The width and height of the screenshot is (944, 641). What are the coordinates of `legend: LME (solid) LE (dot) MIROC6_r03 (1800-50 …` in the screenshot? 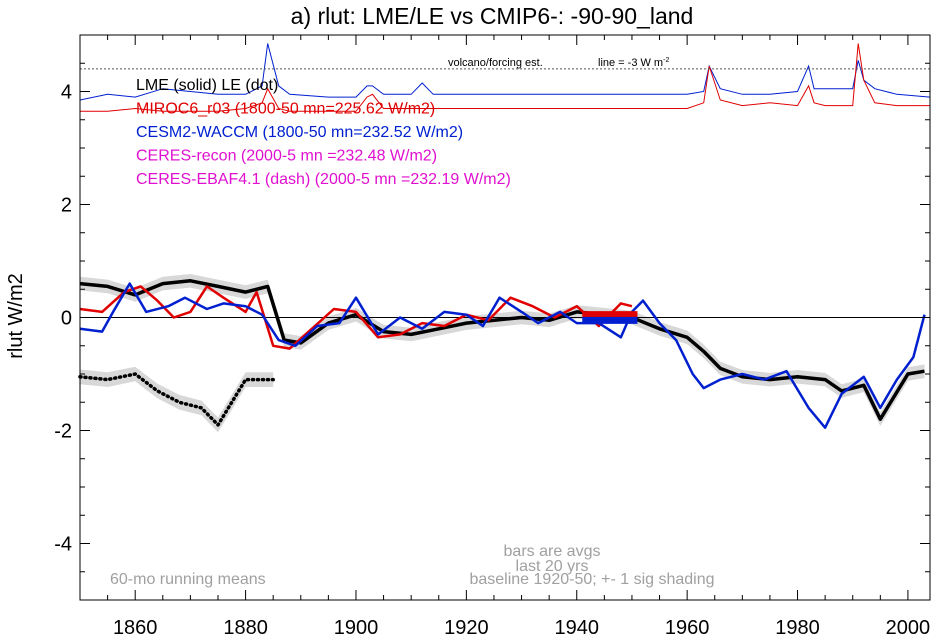 It's located at (323, 132).